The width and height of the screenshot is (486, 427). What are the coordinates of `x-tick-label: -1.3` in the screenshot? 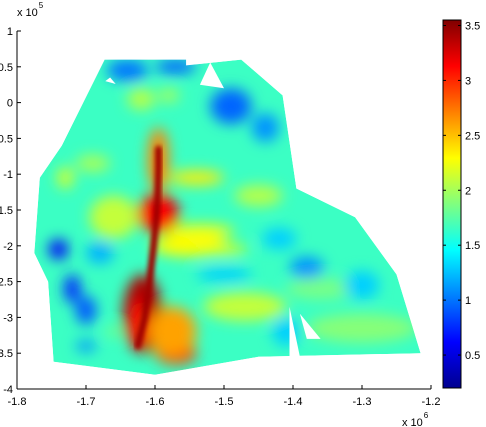 It's located at (362, 402).